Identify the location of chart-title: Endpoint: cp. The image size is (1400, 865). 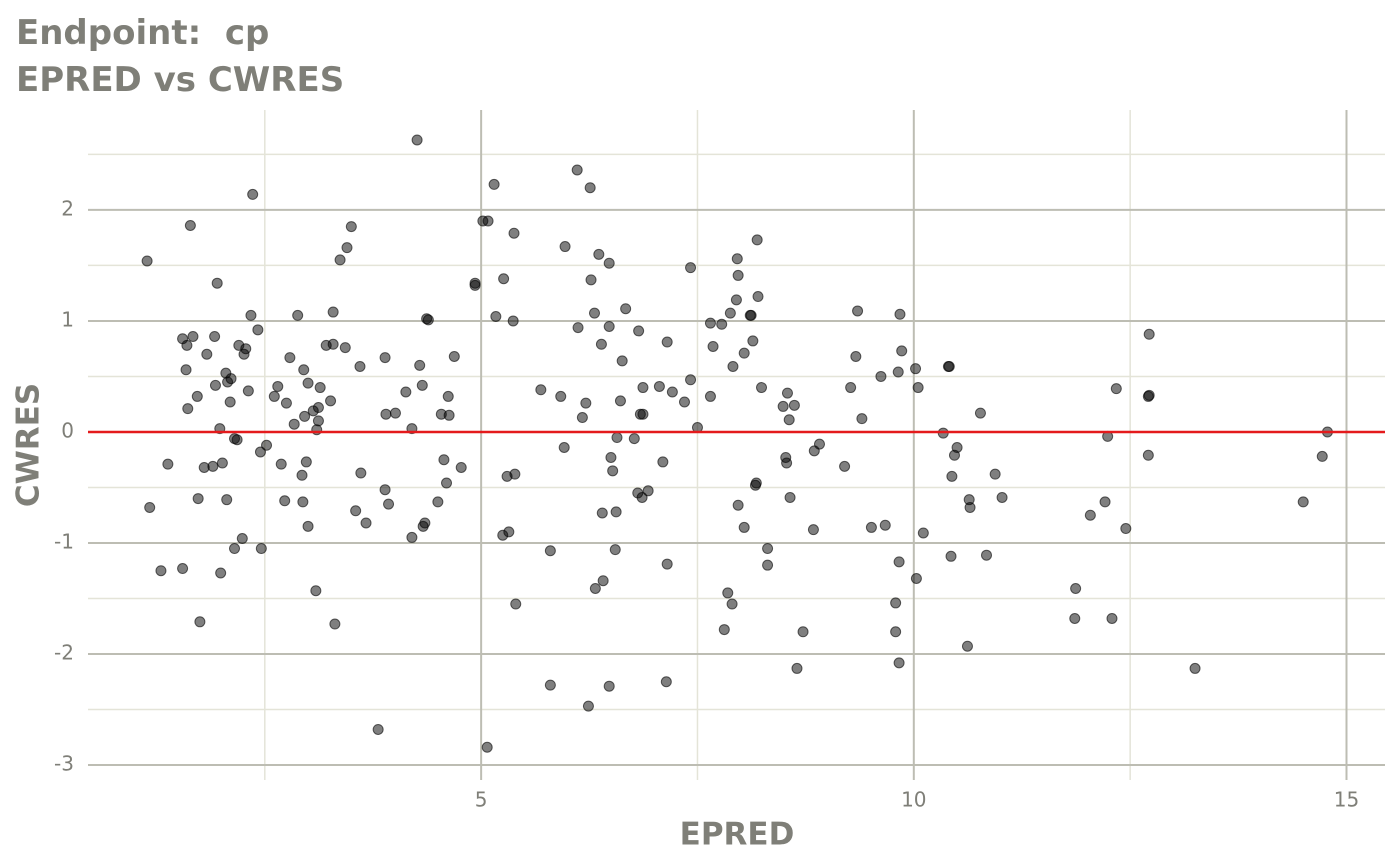
(142, 33).